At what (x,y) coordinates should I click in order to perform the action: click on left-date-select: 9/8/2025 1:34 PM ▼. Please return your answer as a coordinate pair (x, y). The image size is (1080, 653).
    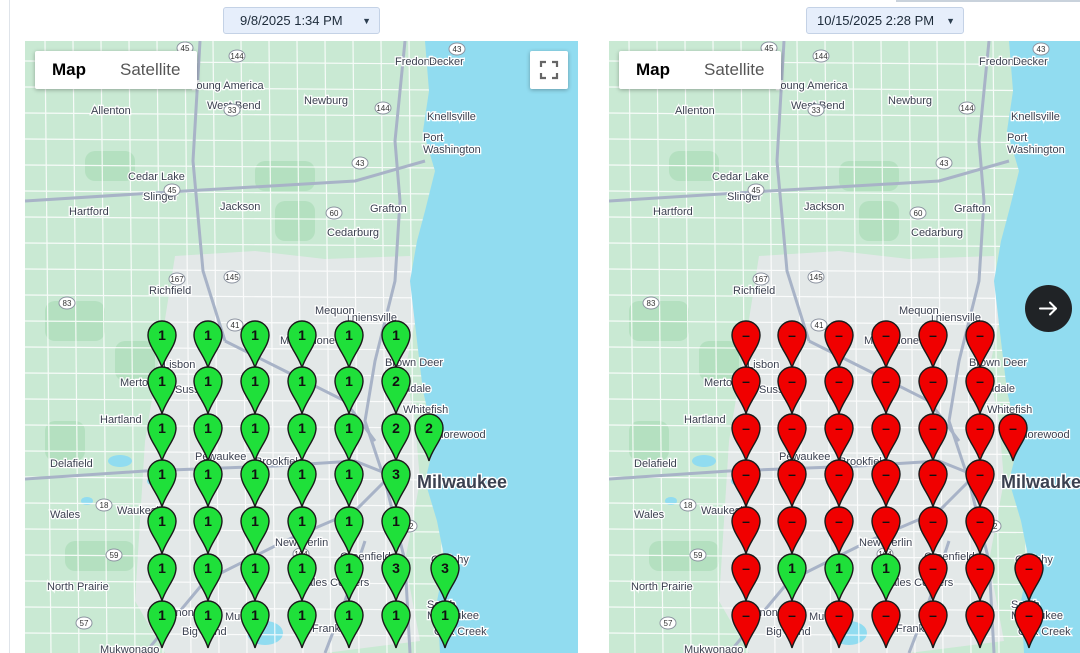
    Looking at the image, I should click on (301, 20).